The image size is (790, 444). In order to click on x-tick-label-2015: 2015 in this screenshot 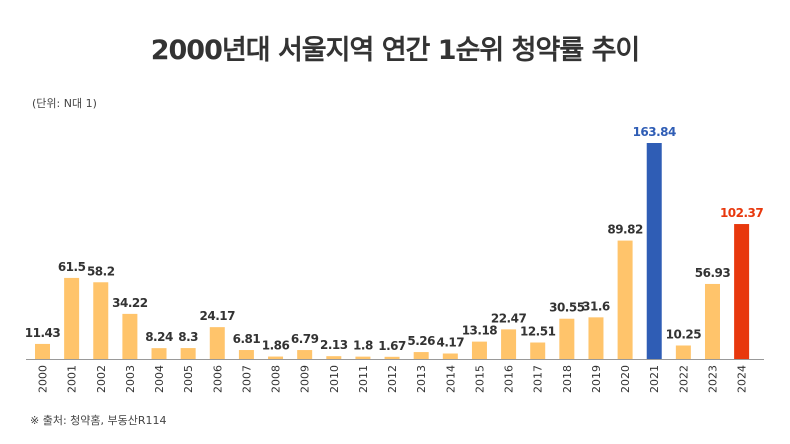, I will do `click(479, 379)`.